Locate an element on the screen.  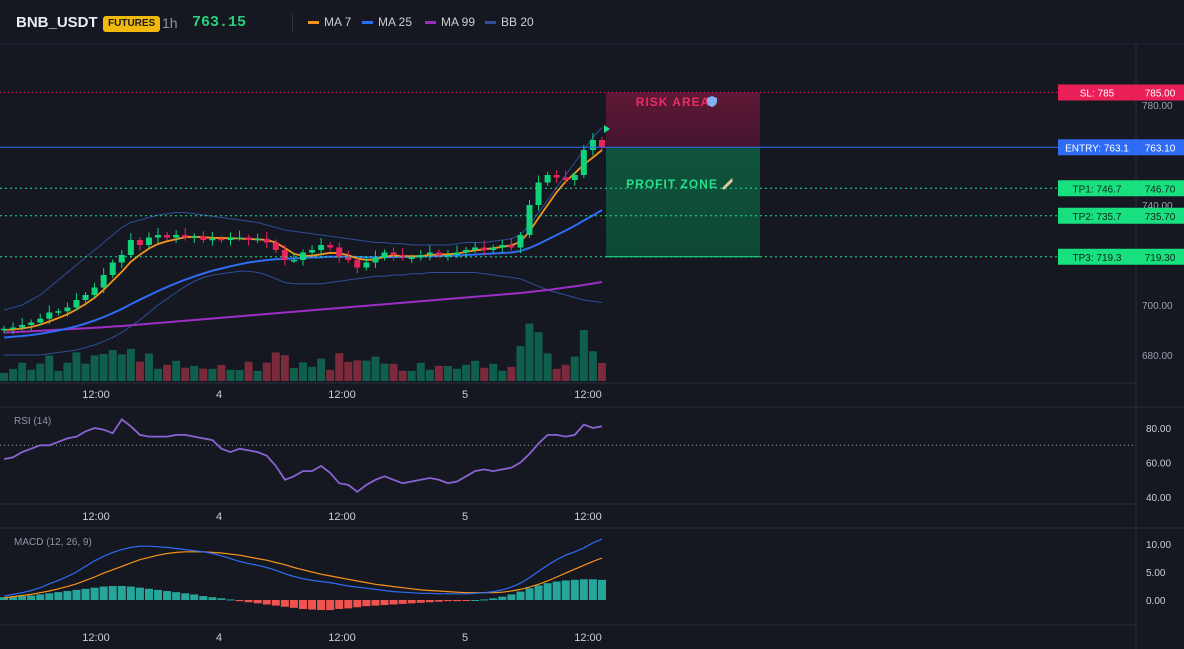
legend-ma99: MA 99 is located at coordinates (450, 22).